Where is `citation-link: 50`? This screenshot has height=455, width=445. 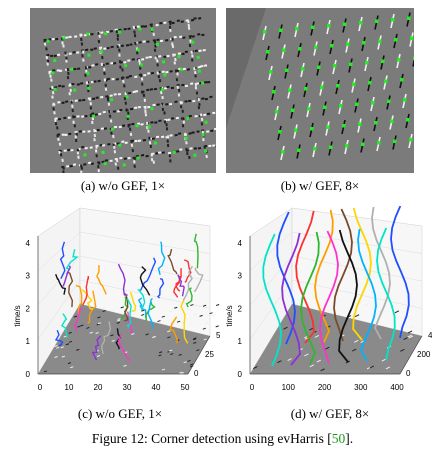 citation-link: 50 is located at coordinates (338, 438).